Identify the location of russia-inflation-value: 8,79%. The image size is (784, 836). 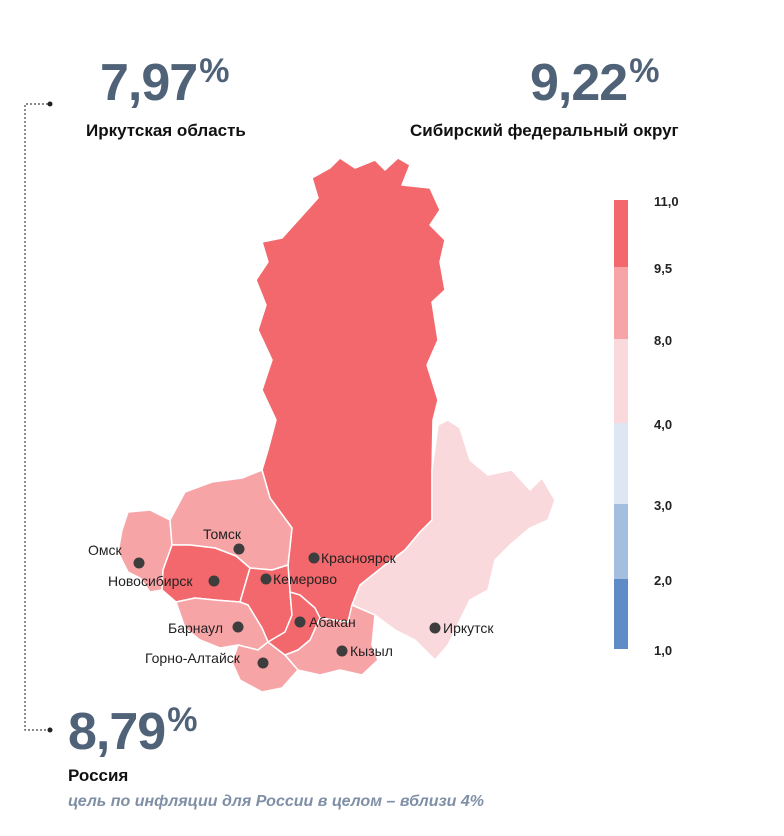
(132, 731).